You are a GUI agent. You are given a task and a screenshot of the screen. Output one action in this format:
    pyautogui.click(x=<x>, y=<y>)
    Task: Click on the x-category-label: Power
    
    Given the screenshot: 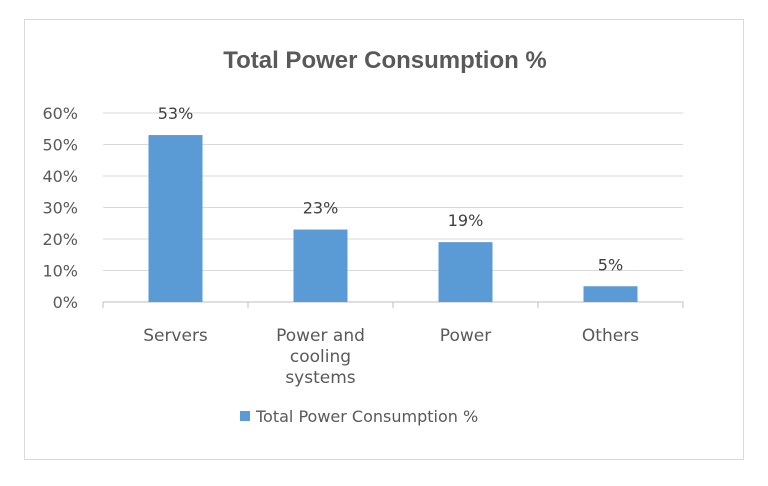 What is the action you would take?
    pyautogui.click(x=465, y=336)
    